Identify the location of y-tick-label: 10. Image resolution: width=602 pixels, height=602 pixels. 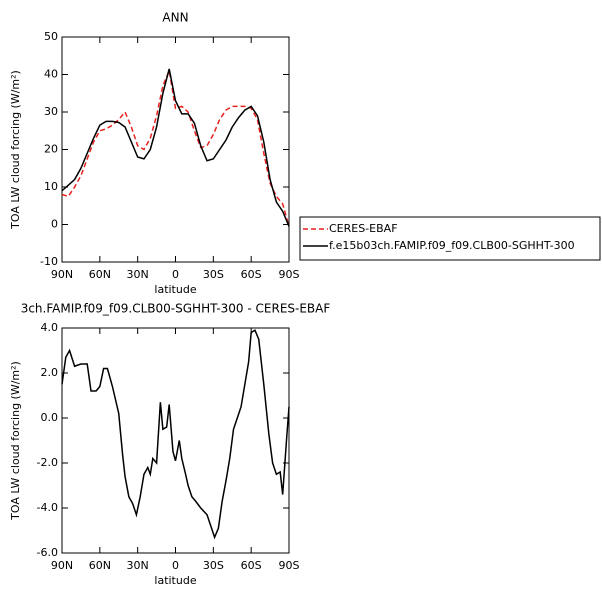
(51, 186).